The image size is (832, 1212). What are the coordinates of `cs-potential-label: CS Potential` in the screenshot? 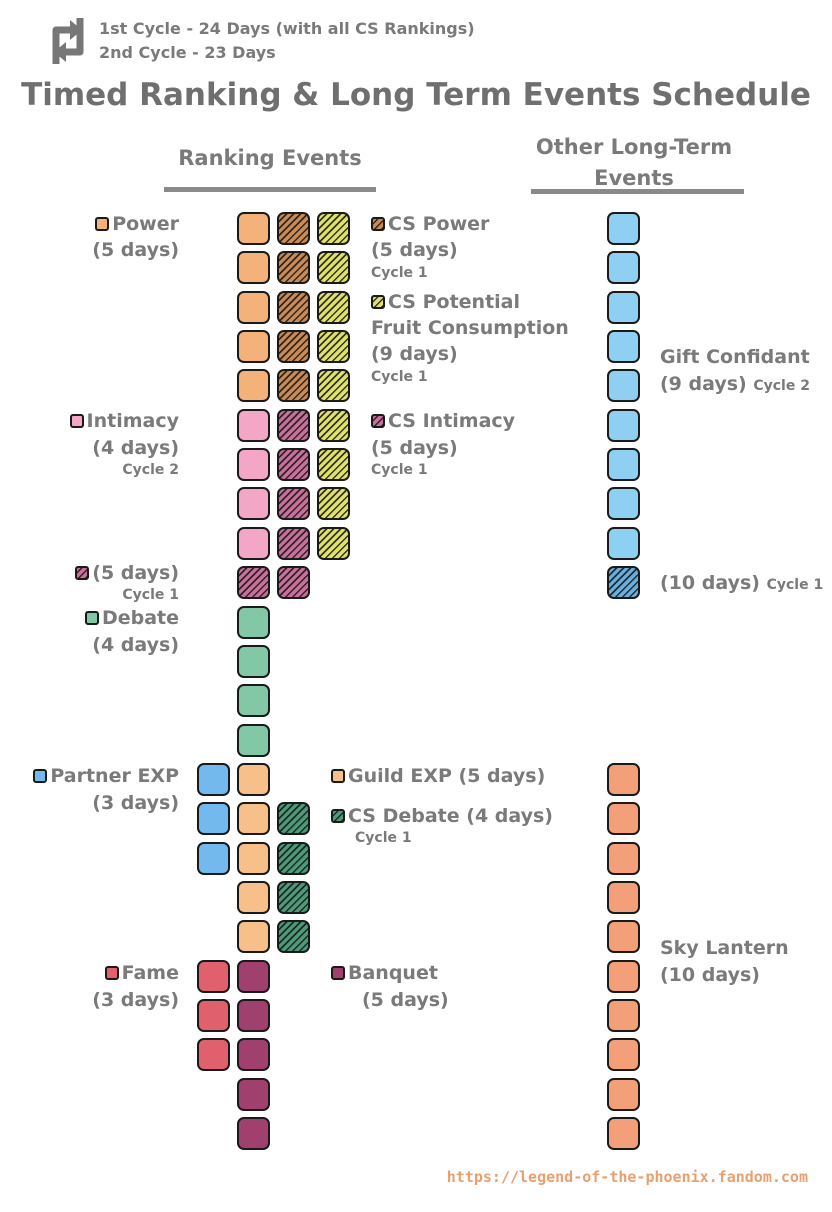 It's located at (445, 302).